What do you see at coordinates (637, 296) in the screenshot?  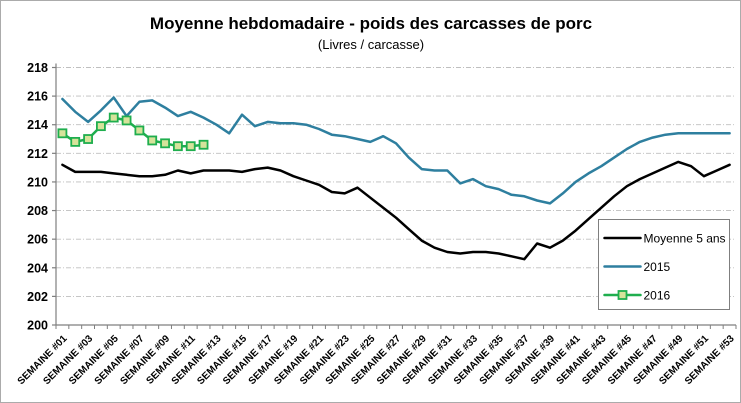 I see `legend-item-2016: 2016` at bounding box center [637, 296].